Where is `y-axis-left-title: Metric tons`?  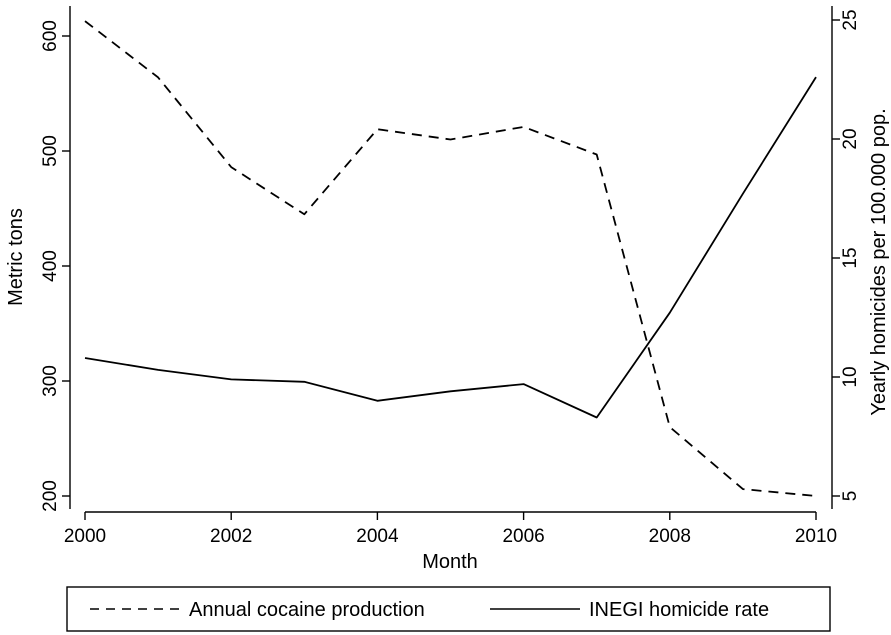
y-axis-left-title: Metric tons is located at coordinates (16, 257).